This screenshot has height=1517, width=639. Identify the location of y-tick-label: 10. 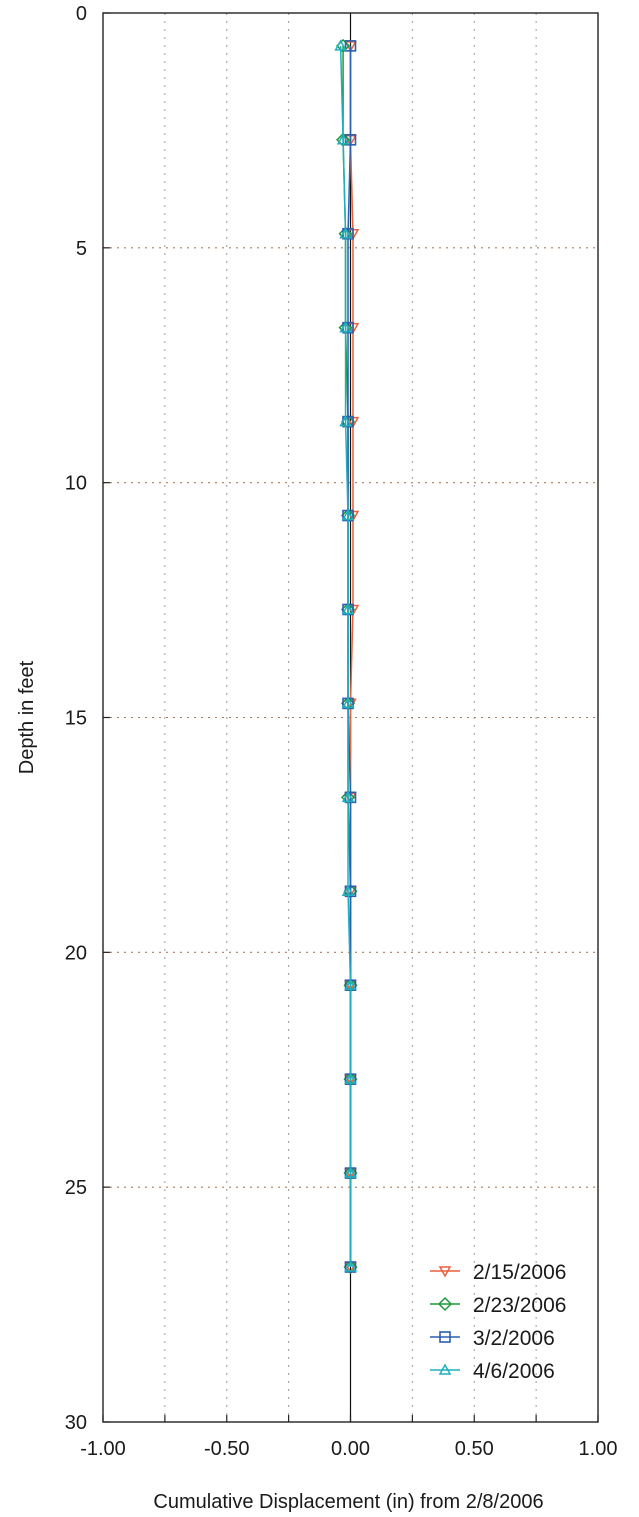
(76, 484).